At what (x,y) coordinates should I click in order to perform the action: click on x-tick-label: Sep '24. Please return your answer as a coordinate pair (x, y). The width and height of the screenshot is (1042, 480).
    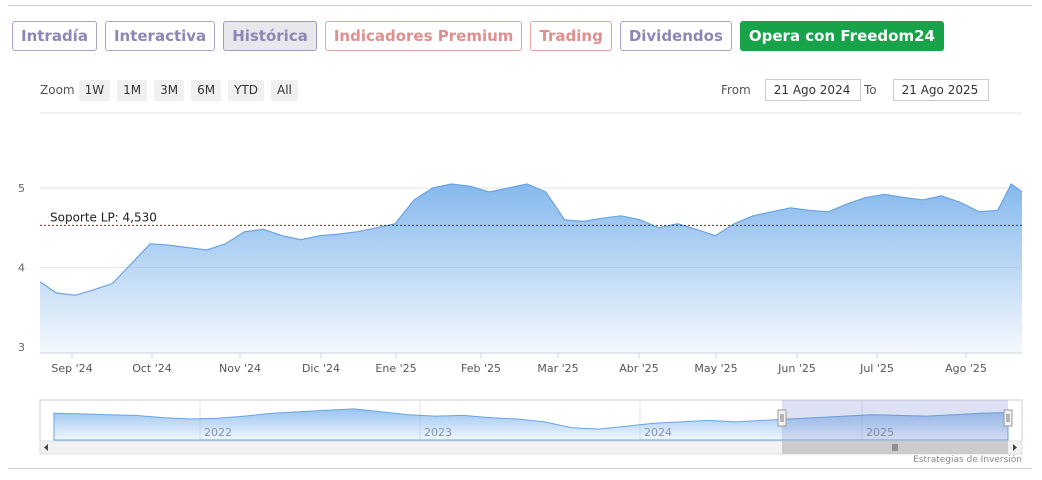
    Looking at the image, I should click on (71, 368).